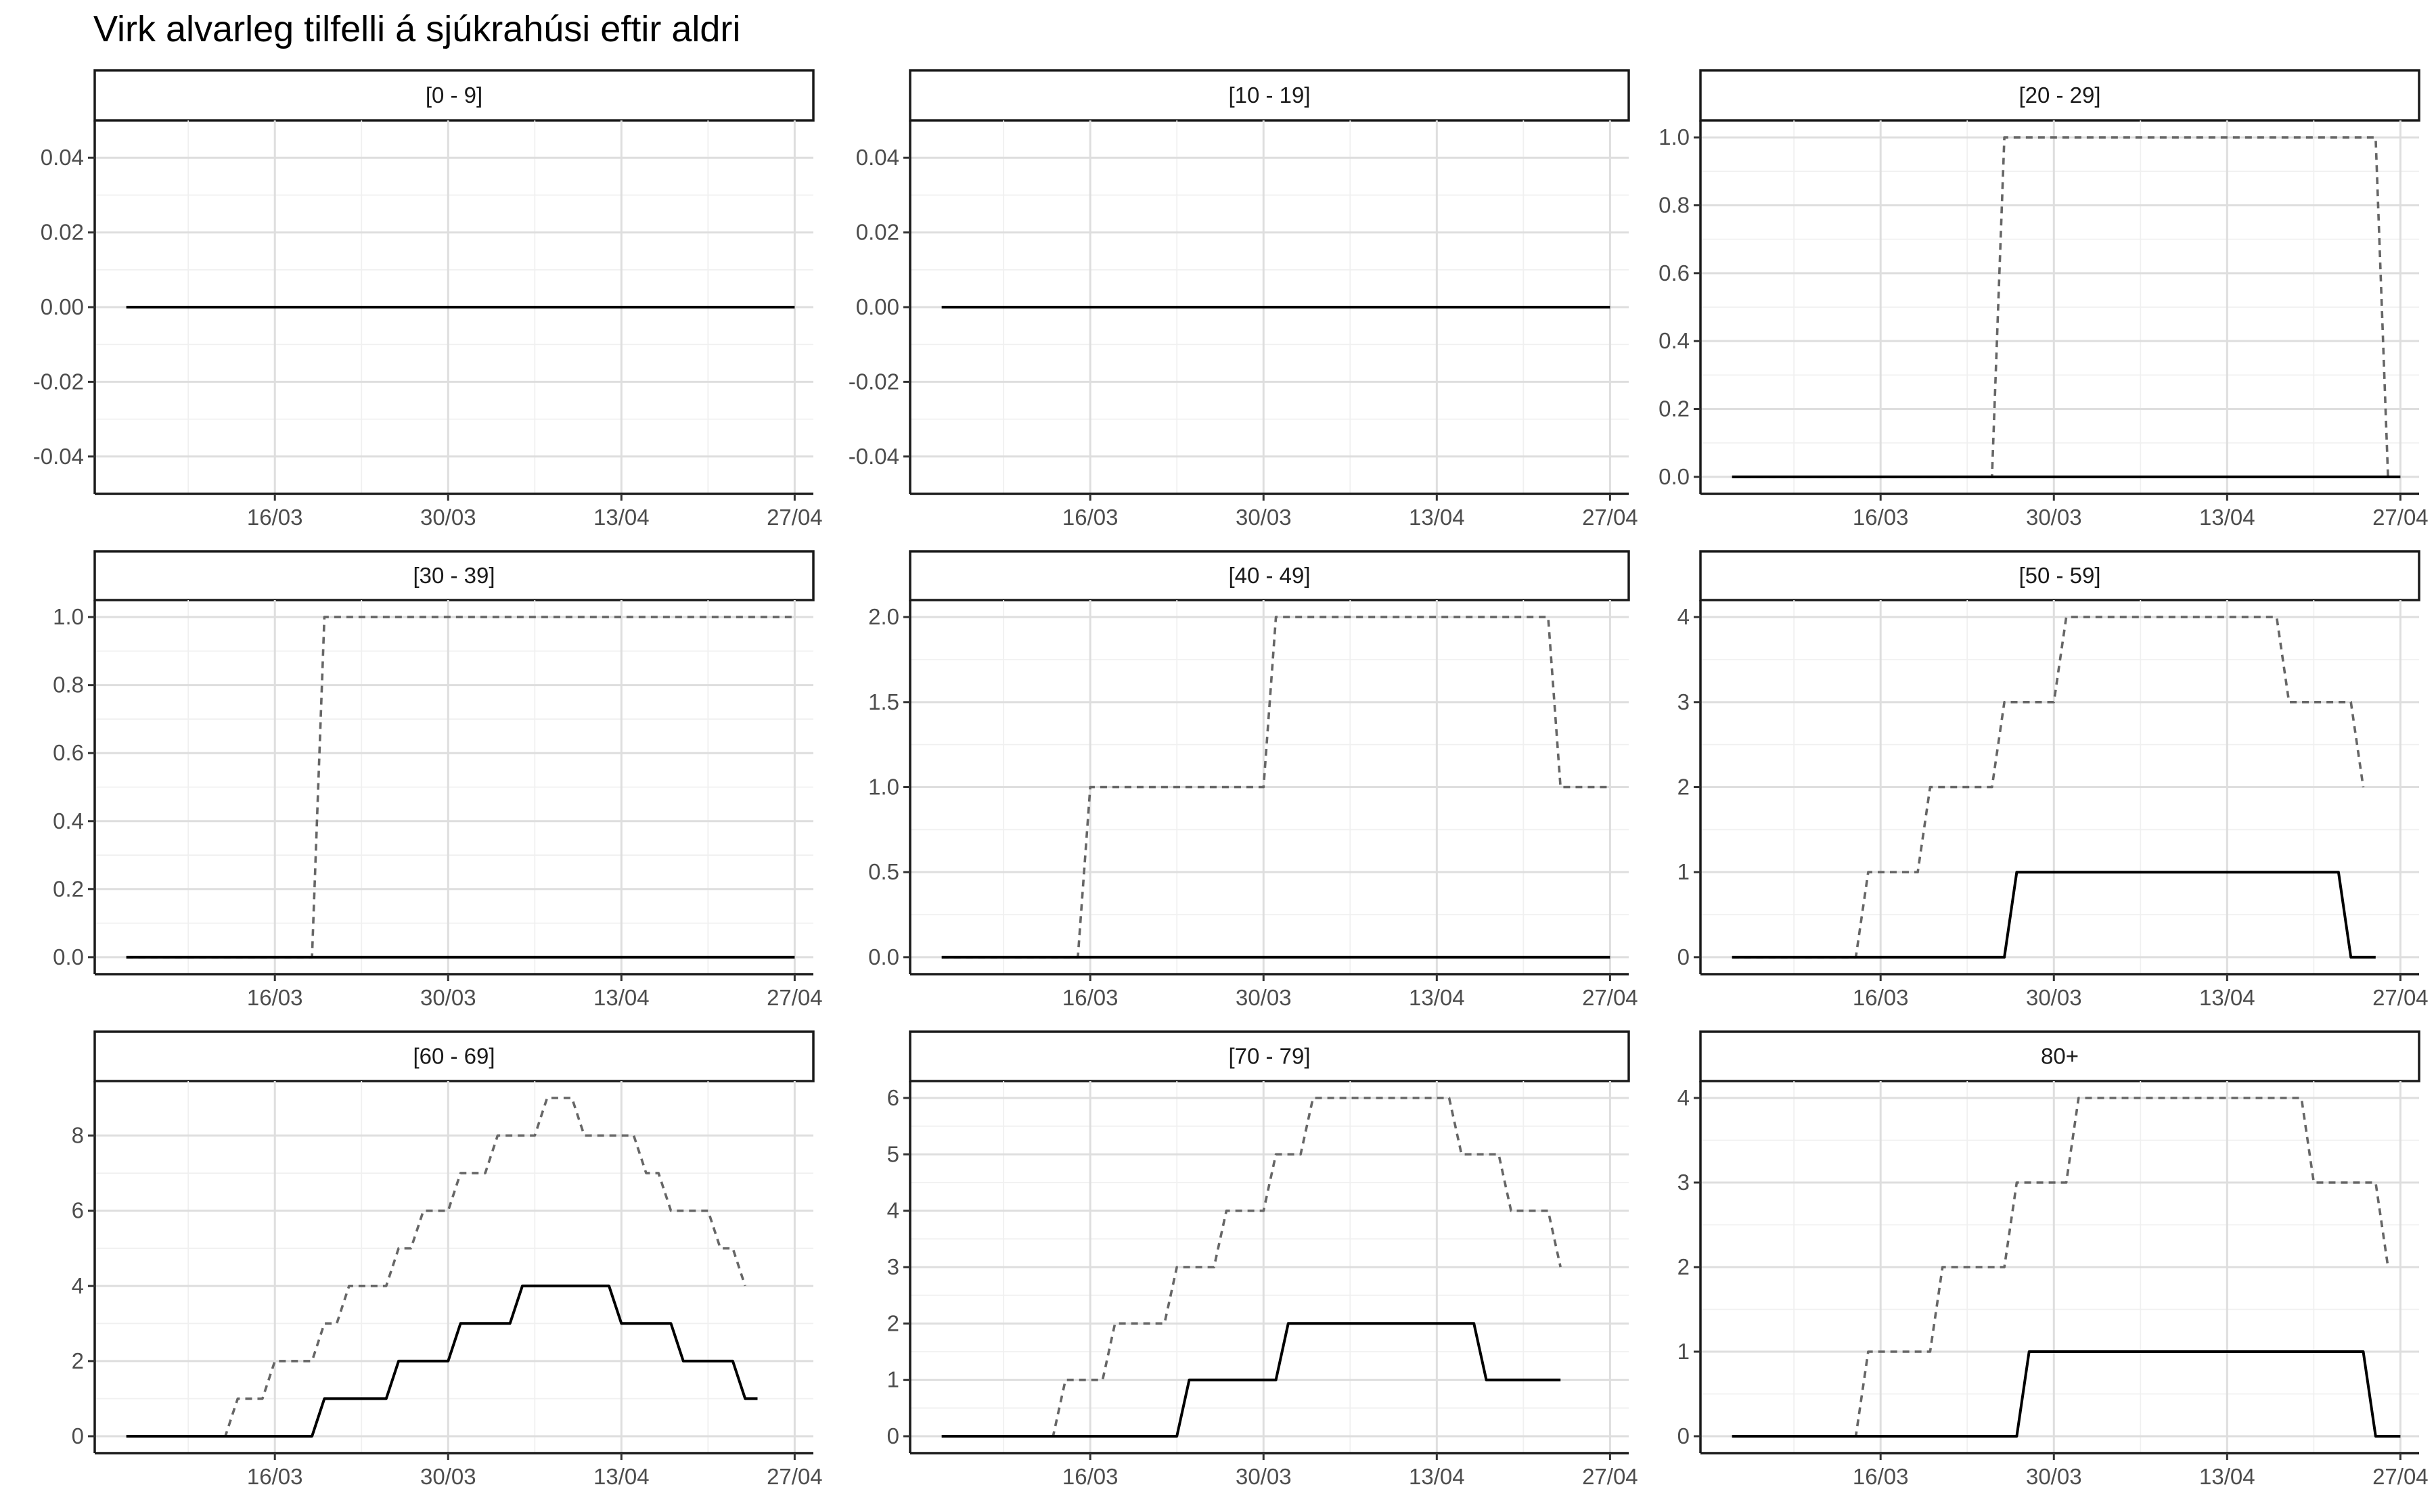 The height and width of the screenshot is (1512, 2436). I want to click on panel-6: [50 - 59] 0 1 2 3 4 16/03 30/03 13/04 27/04, so click(2053, 780).